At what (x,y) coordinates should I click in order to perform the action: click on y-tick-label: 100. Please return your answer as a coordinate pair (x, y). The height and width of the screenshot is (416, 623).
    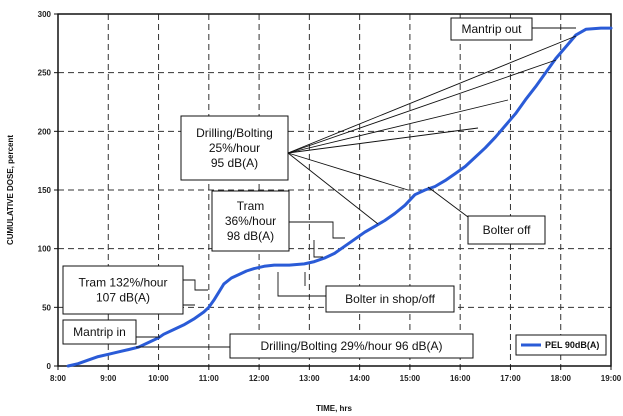
    Looking at the image, I should click on (45, 249).